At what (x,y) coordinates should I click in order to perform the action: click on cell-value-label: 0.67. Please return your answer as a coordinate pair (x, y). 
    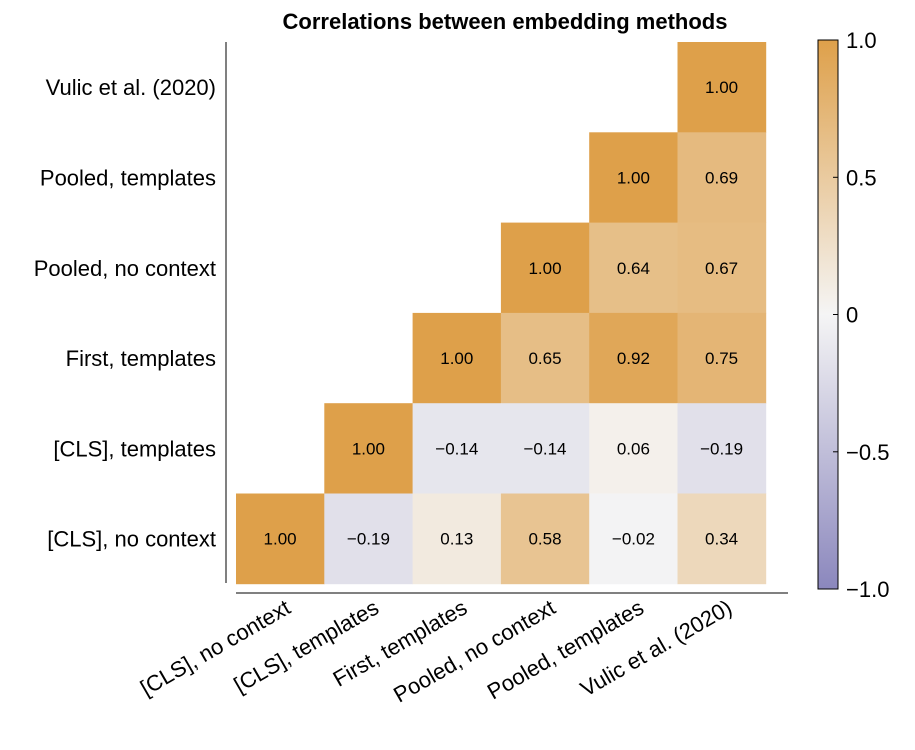
    Looking at the image, I should click on (721, 268).